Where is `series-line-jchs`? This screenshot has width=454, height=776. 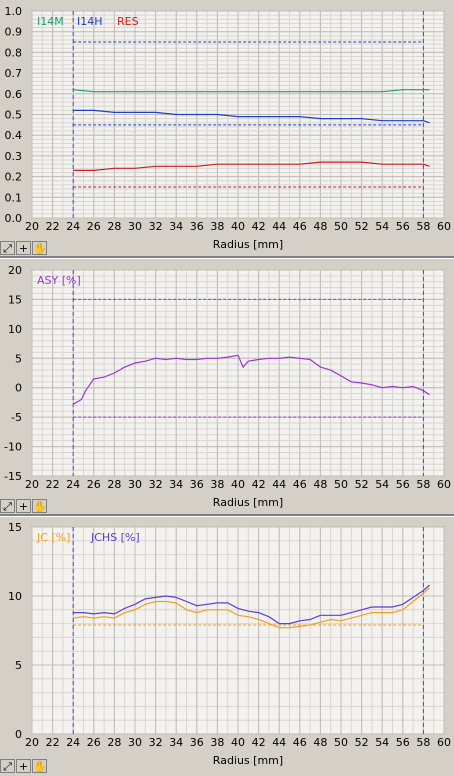 series-line-jchs is located at coordinates (251, 604).